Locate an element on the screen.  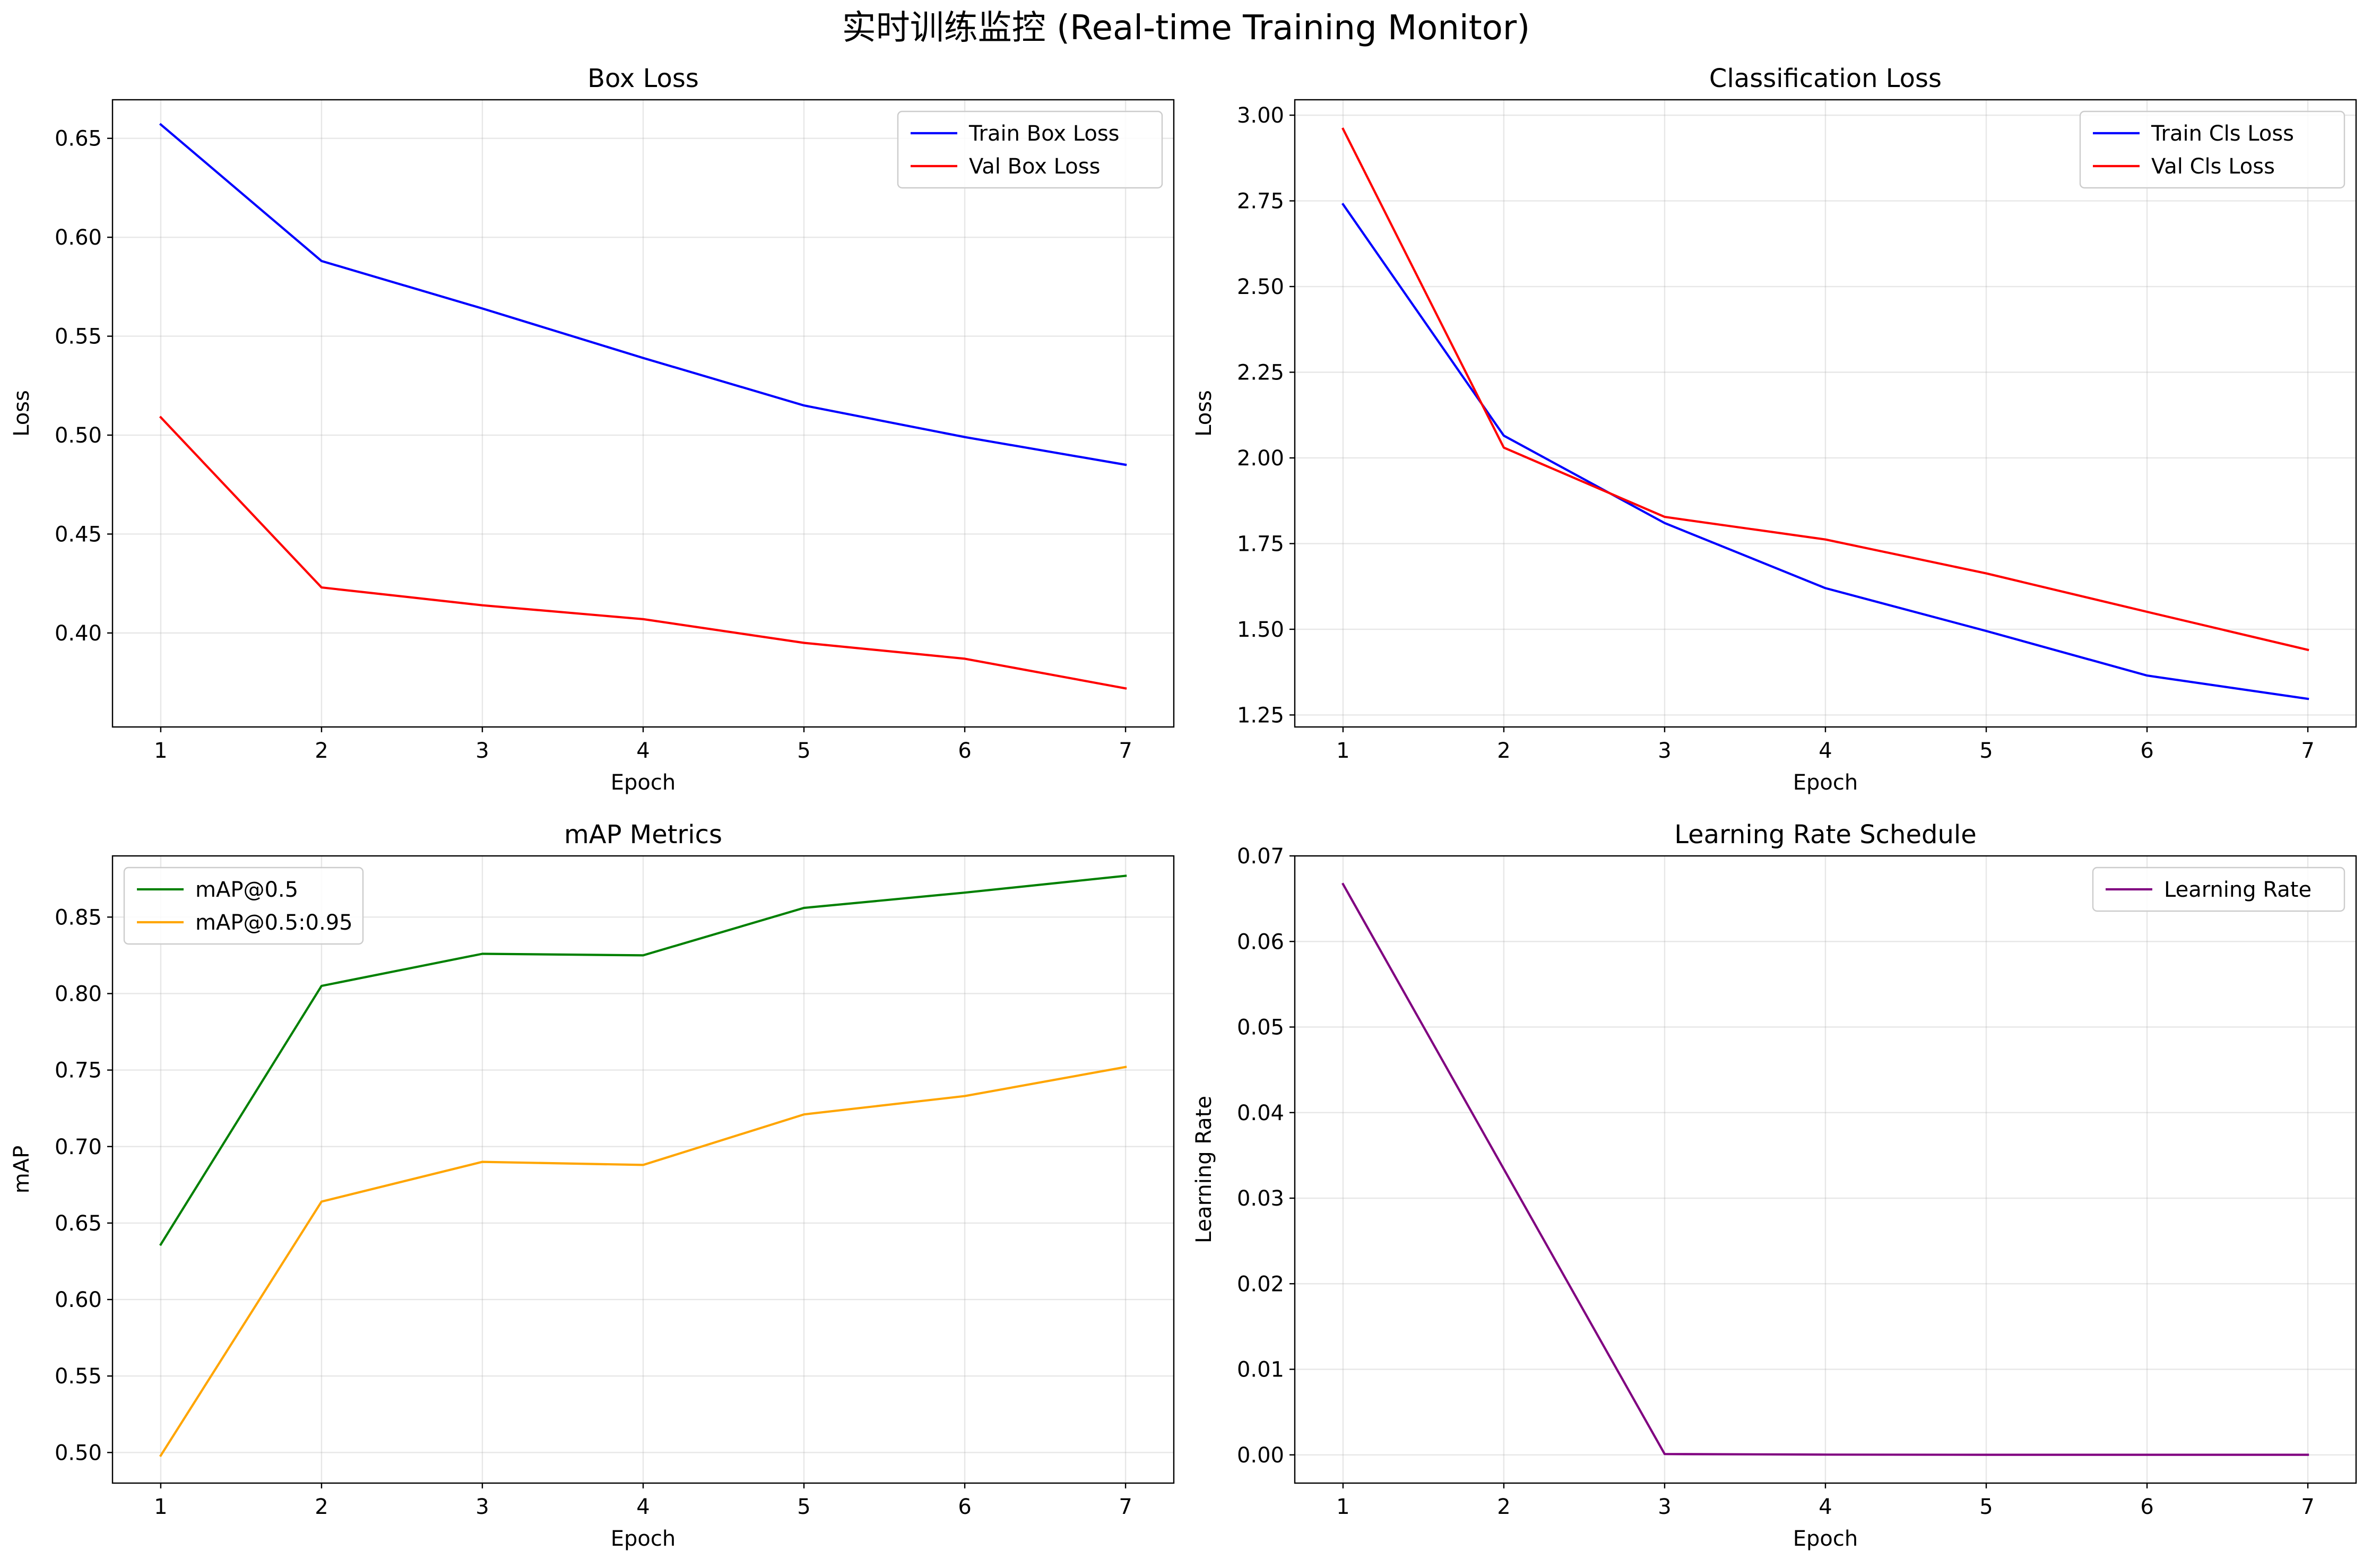
legend: mAP@0.5 mAP@0.5:0.95 is located at coordinates (244, 906).